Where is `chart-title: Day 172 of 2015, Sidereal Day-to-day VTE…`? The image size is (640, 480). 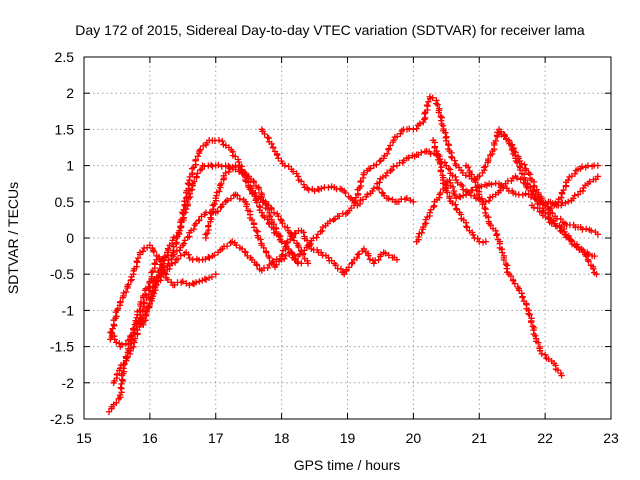 chart-title: Day 172 of 2015, Sidereal Day-to-day VTE… is located at coordinates (330, 30).